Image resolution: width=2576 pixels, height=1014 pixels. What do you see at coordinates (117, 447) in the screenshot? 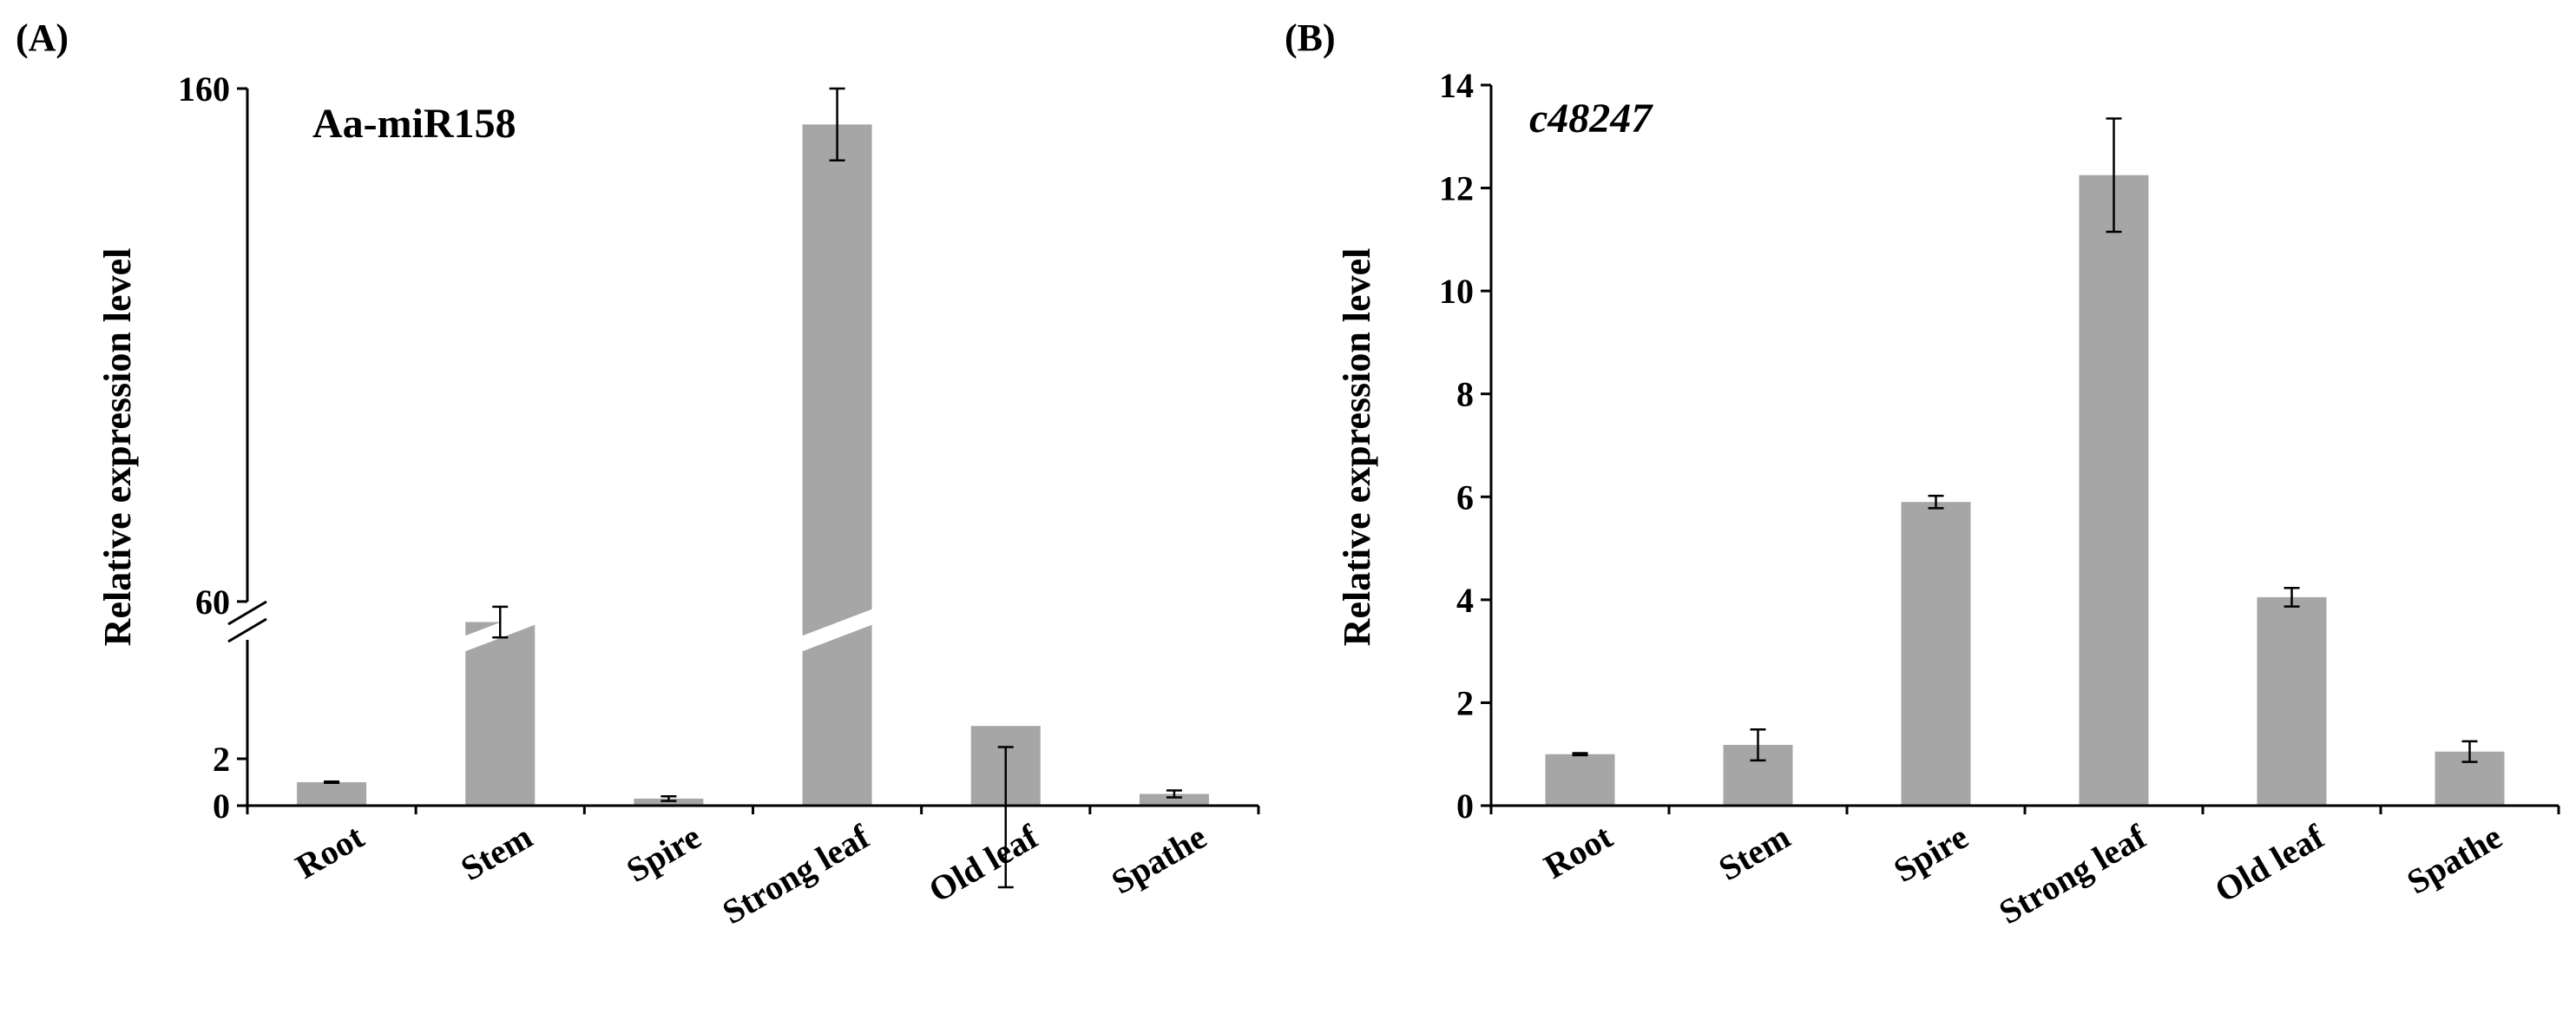
I see `y-axis-label-a: Relative expression level` at bounding box center [117, 447].